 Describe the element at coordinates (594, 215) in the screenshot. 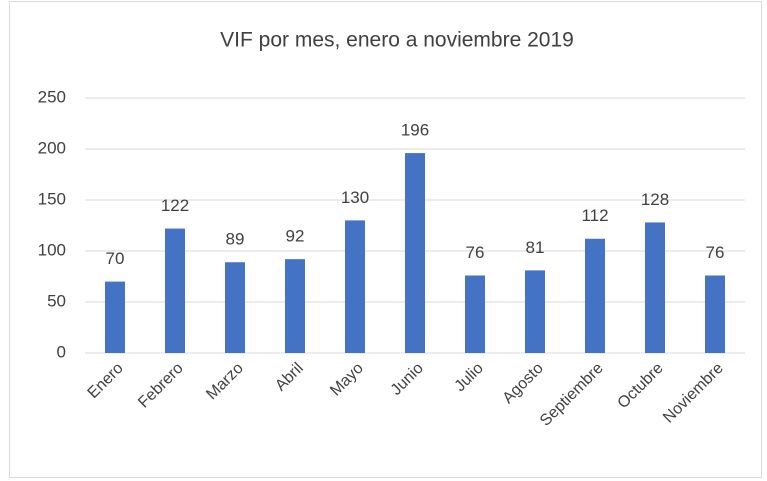

I see `data-label: 112` at that location.